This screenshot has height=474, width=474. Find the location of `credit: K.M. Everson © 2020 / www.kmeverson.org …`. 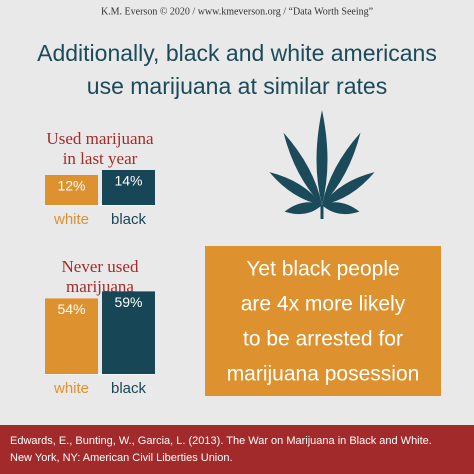

credit: K.M. Everson © 2020 / www.kmeverson.org … is located at coordinates (237, 11).